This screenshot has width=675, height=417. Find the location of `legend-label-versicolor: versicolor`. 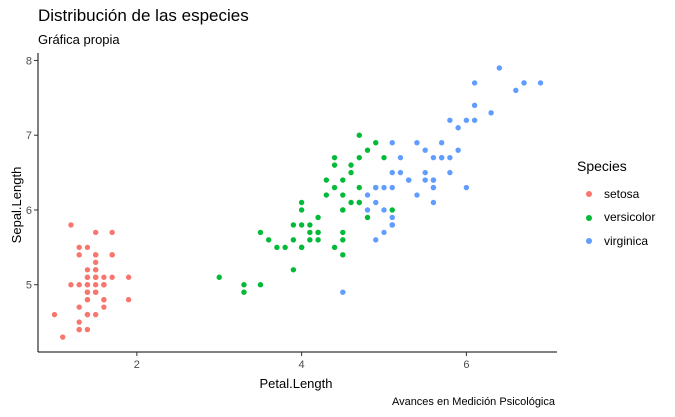

legend-label-versicolor: versicolor is located at coordinates (630, 217).